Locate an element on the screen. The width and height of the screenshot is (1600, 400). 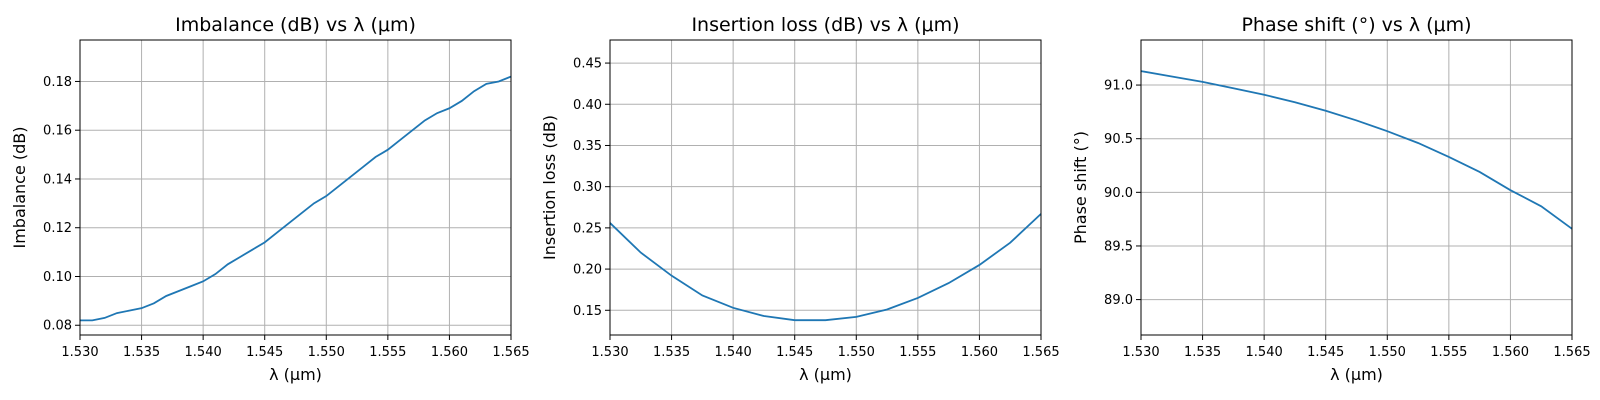
y-tick-label: 0.12 is located at coordinates (57, 228).